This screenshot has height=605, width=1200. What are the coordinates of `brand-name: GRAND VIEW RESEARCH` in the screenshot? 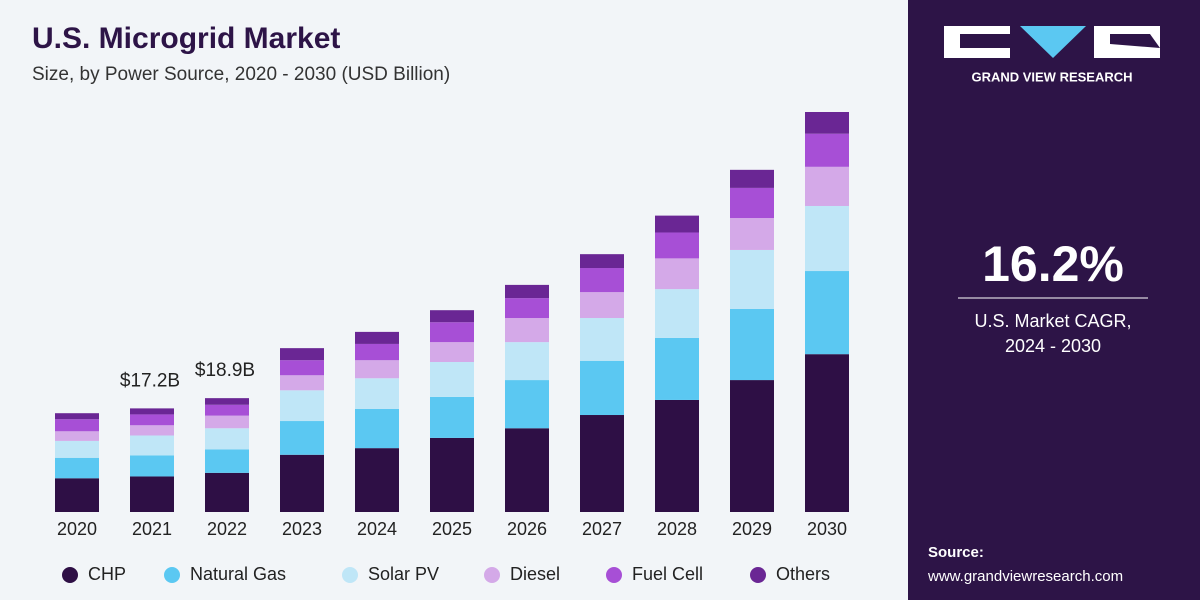 It's located at (1051, 76).